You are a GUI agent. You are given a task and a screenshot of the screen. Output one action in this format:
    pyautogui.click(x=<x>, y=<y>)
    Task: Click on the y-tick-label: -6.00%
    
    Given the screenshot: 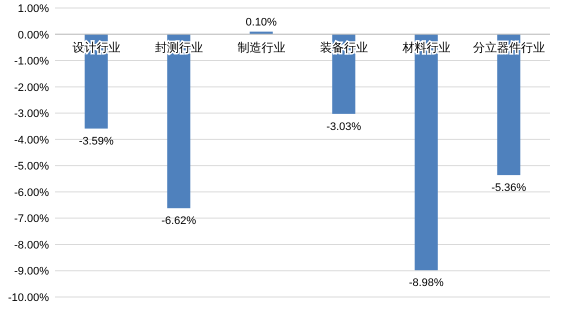 What is the action you would take?
    pyautogui.click(x=32, y=192)
    